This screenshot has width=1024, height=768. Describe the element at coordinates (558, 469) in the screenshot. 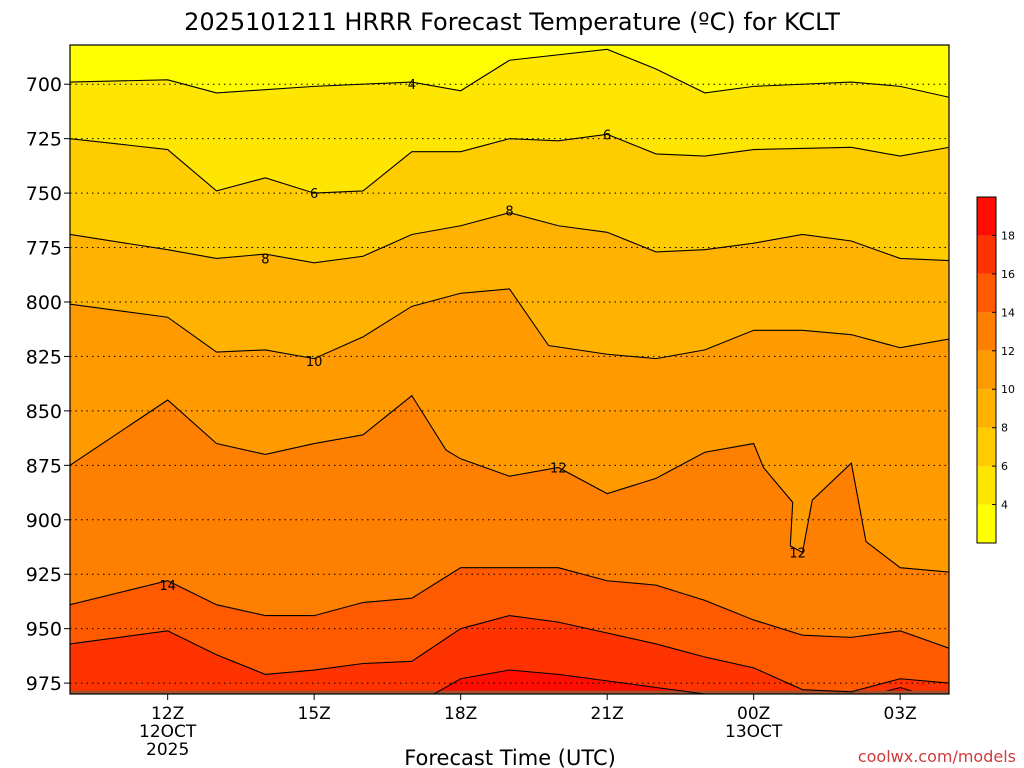

I see `contour-label-12: 12` at that location.